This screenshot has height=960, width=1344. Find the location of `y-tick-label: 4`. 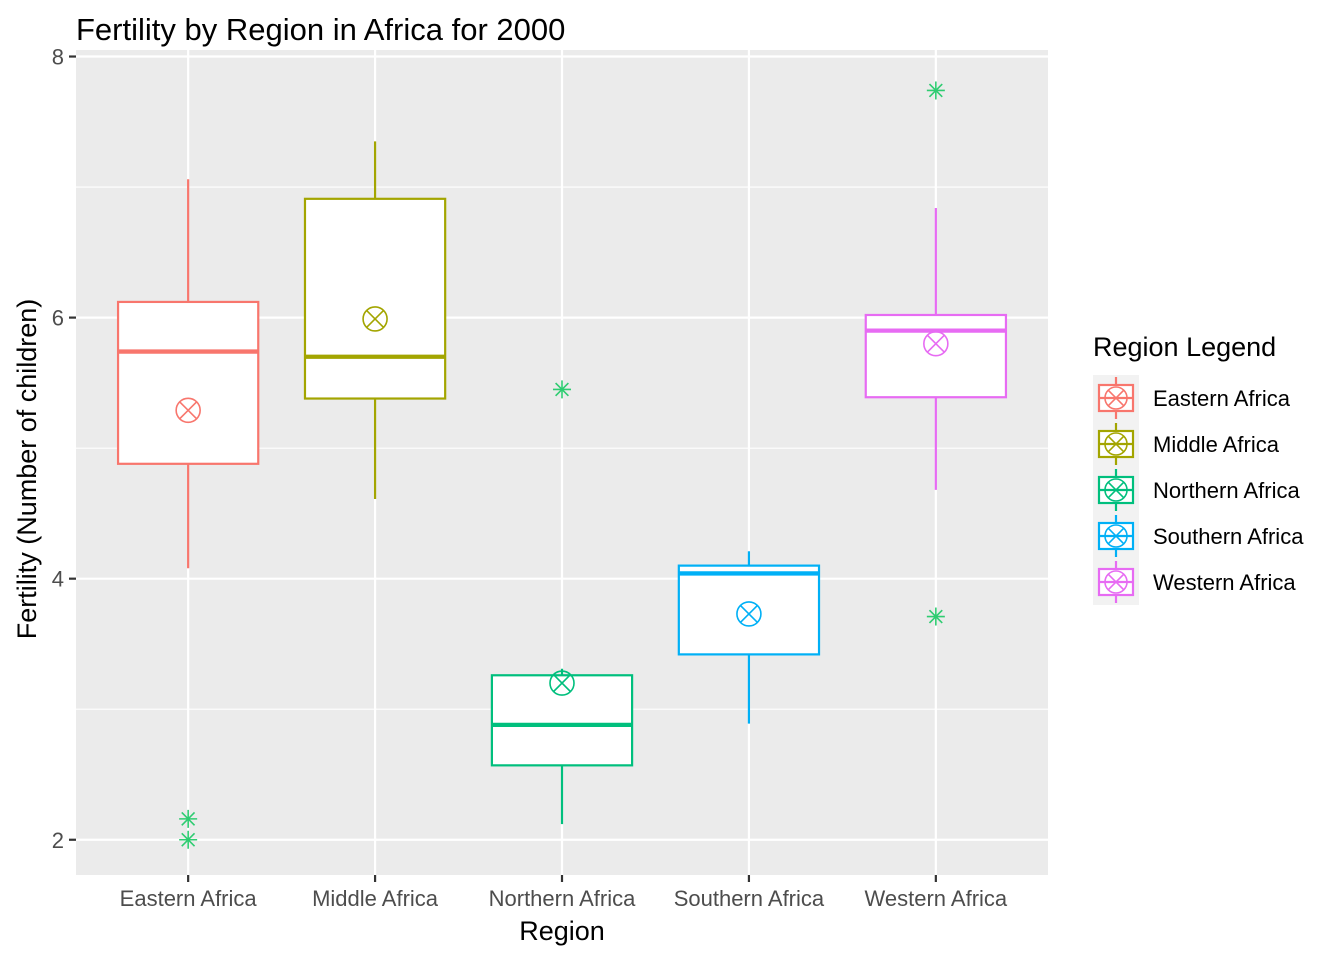

y-tick-label: 4 is located at coordinates (58, 579).